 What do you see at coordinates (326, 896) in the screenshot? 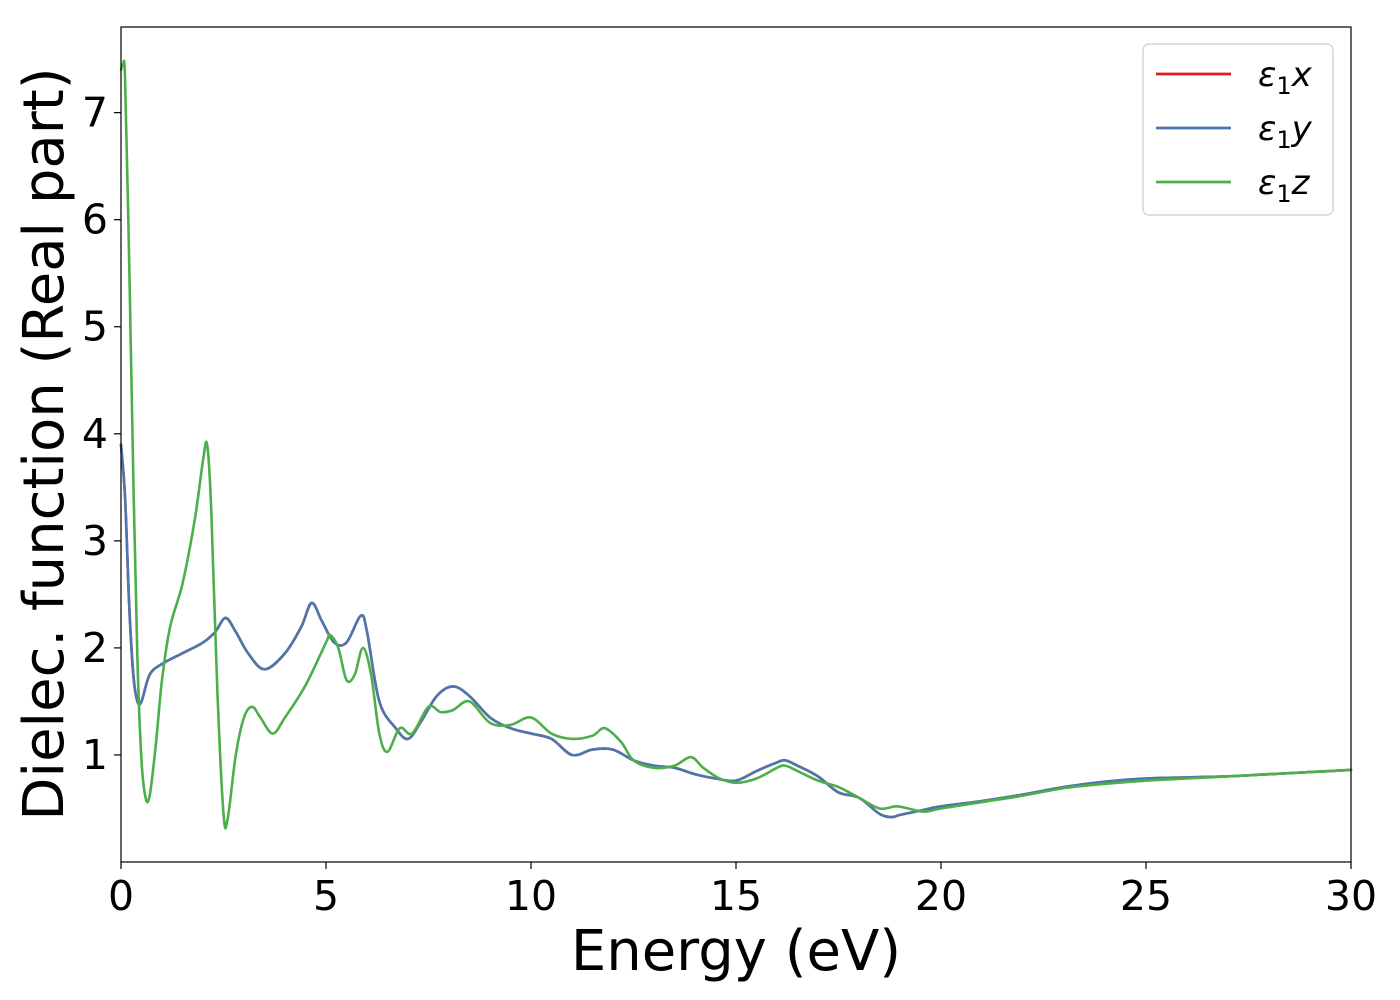
I see `x-tick-label: 5` at bounding box center [326, 896].